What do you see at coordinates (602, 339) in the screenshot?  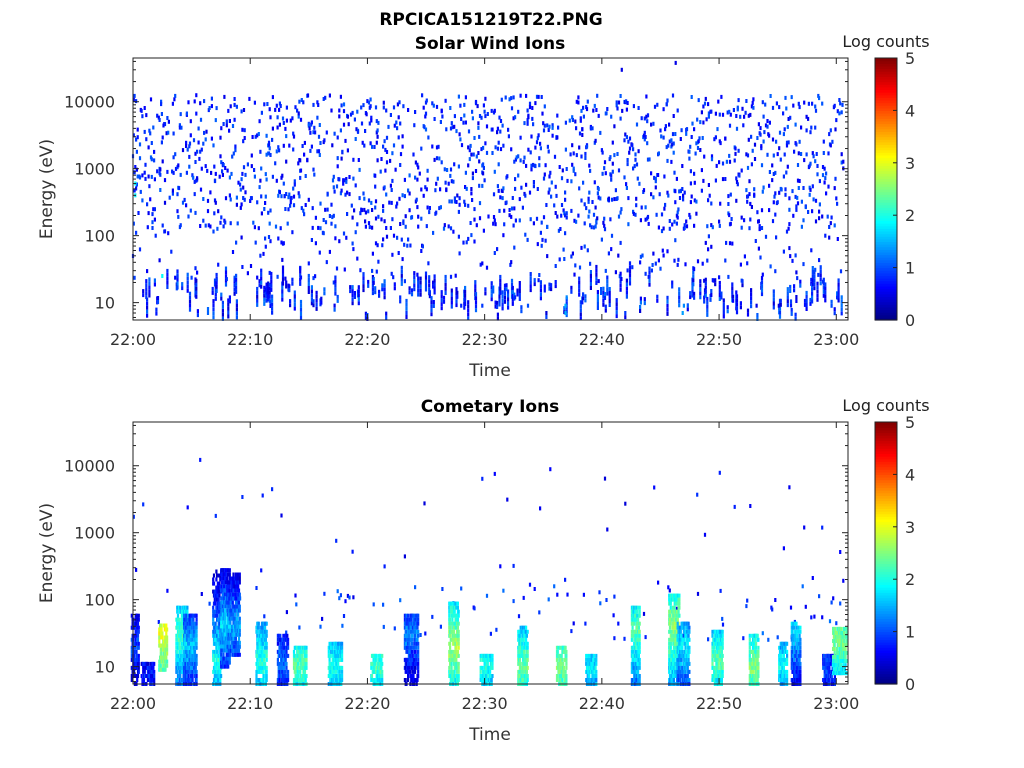 I see `x-tick-label: 22:40` at bounding box center [602, 339].